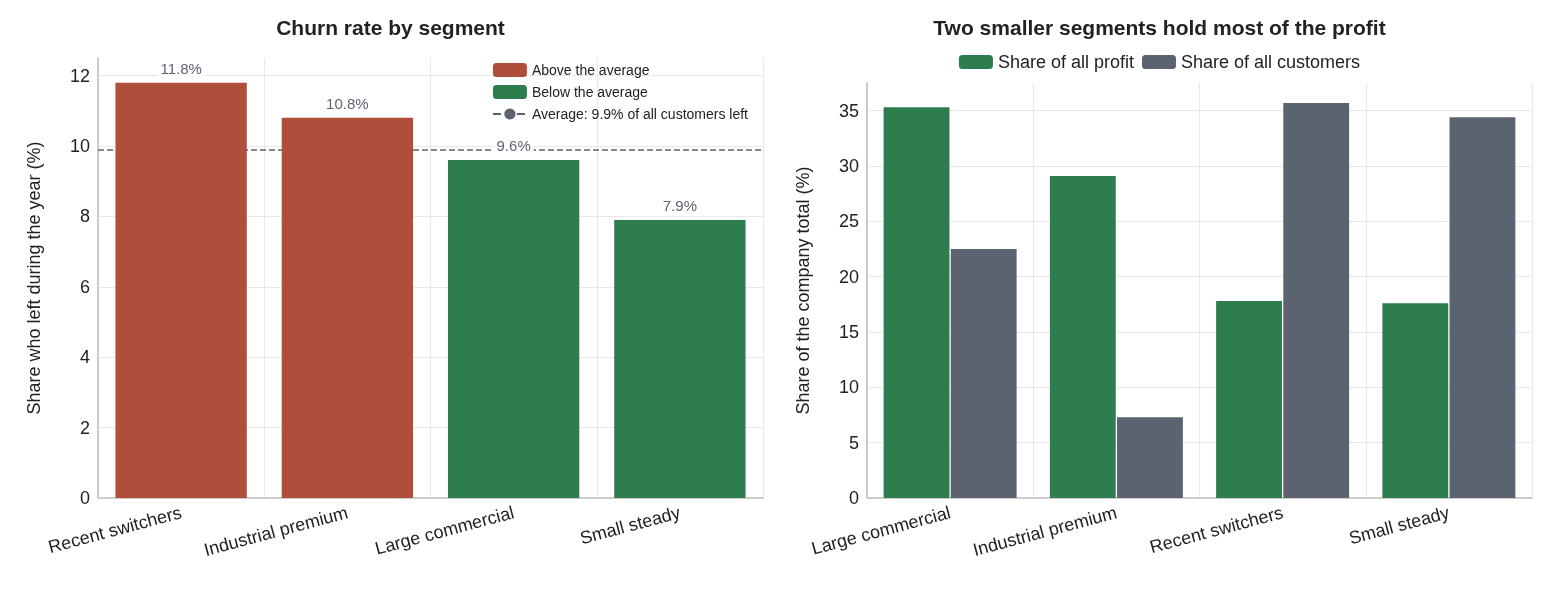  Describe the element at coordinates (853, 442) in the screenshot. I see `y-tick-label: 5` at that location.